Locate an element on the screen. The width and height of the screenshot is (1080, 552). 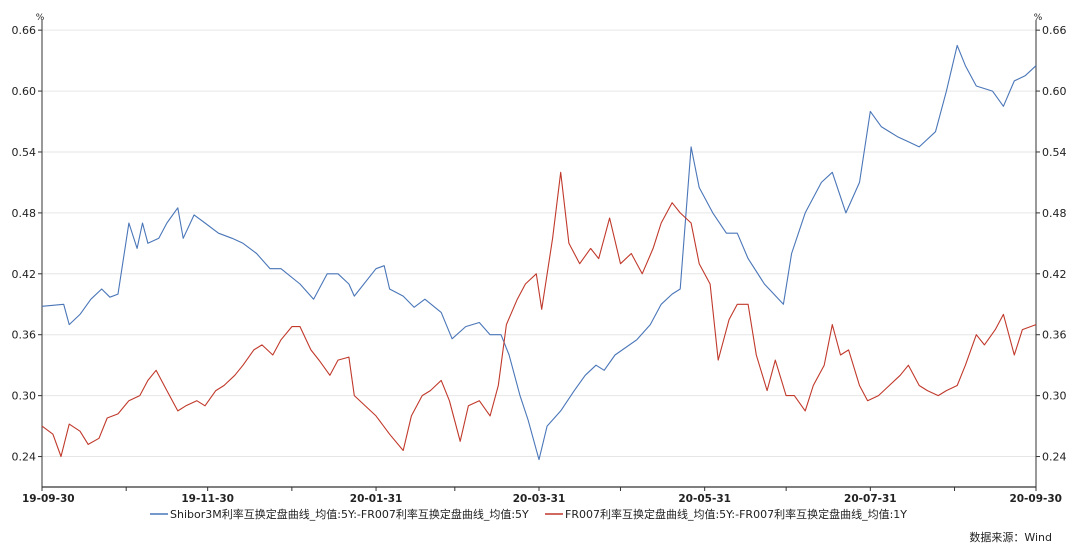
y-tick-label-right: 0.60 is located at coordinates (1054, 91).